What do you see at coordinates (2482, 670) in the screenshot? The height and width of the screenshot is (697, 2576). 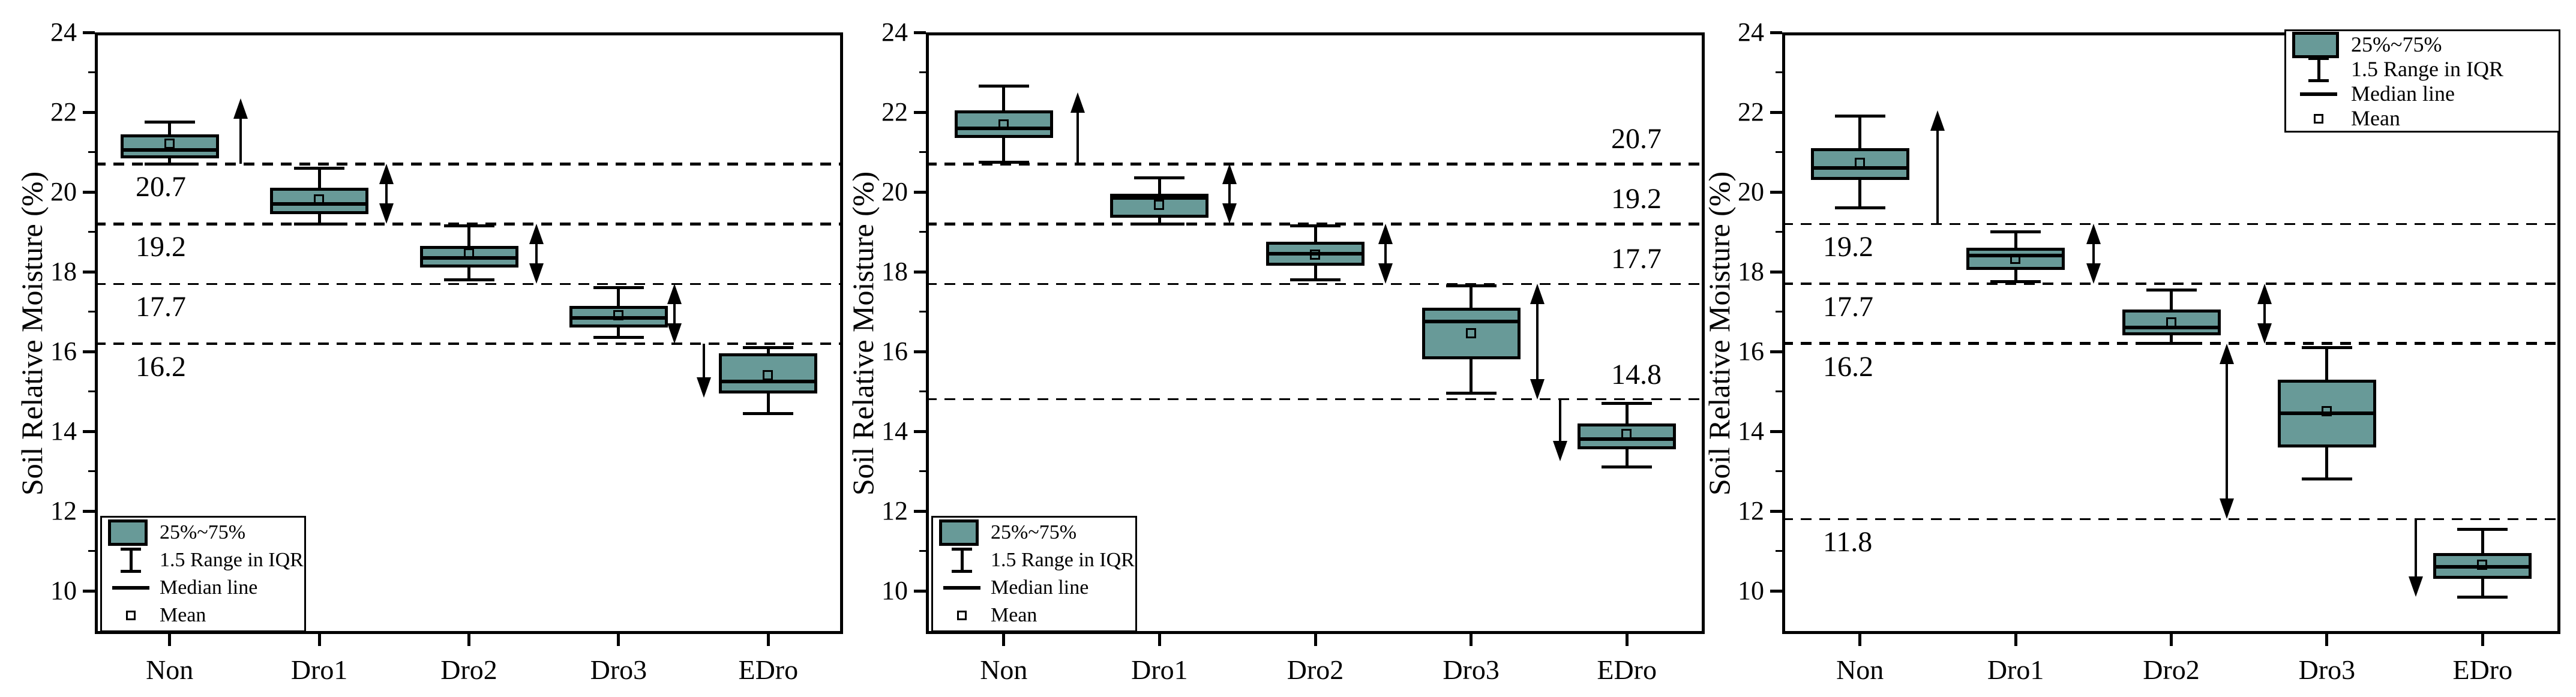 I see `x-tick-label: EDro` at bounding box center [2482, 670].